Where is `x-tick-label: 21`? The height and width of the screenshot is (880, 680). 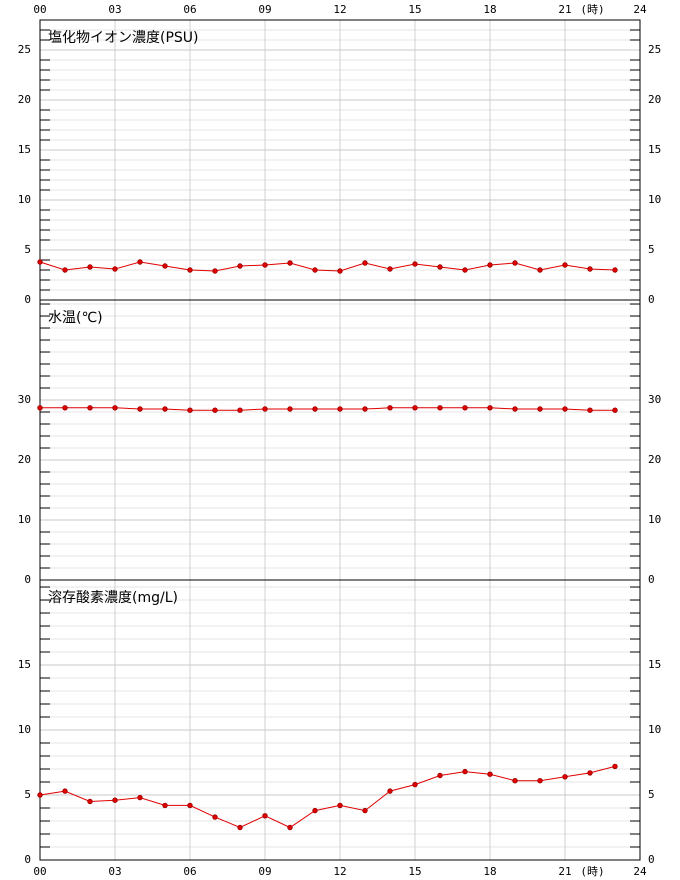
x-tick-label: 21 is located at coordinates (564, 9).